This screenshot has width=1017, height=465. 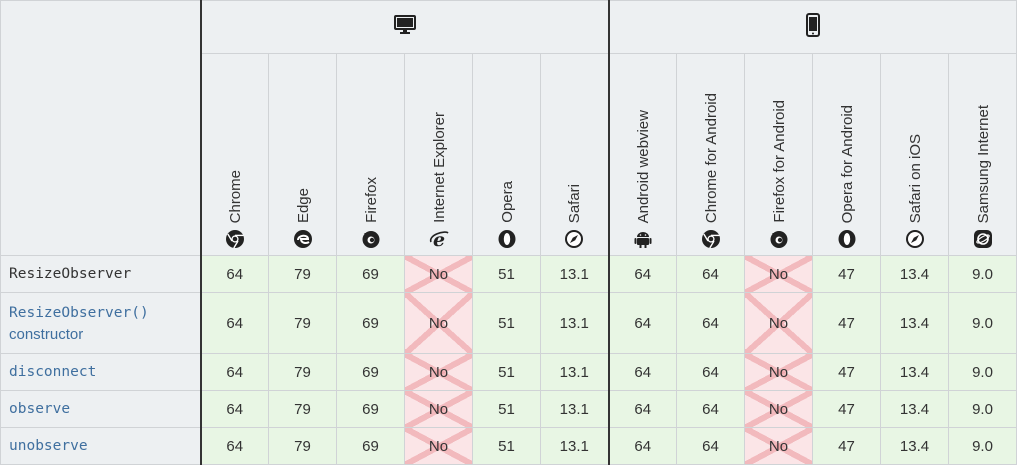 I want to click on feature-link: disconnect, so click(x=53, y=372).